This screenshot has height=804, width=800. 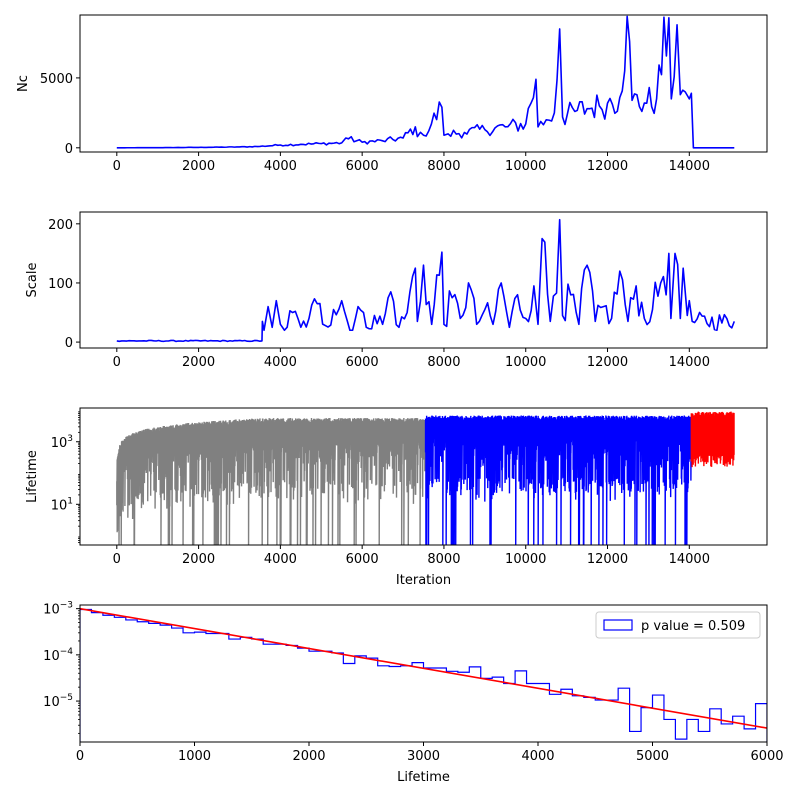 What do you see at coordinates (271, 481) in the screenshot?
I see `series-gray` at bounding box center [271, 481].